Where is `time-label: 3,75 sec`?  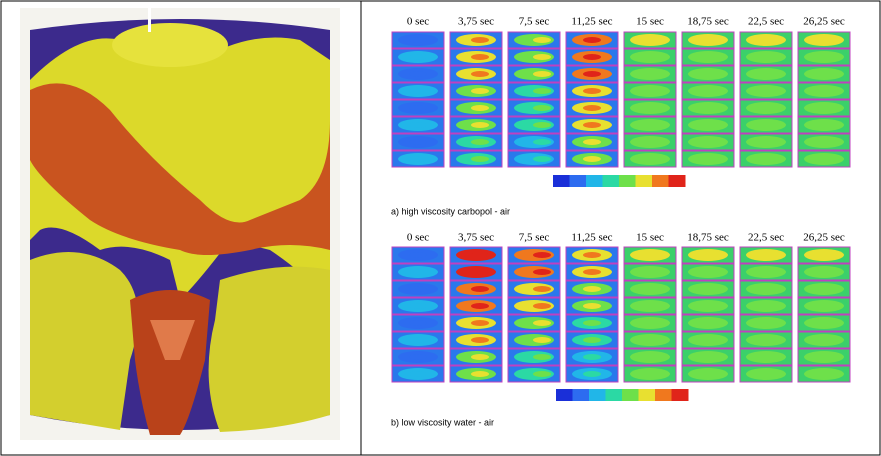 time-label: 3,75 sec is located at coordinates (476, 238).